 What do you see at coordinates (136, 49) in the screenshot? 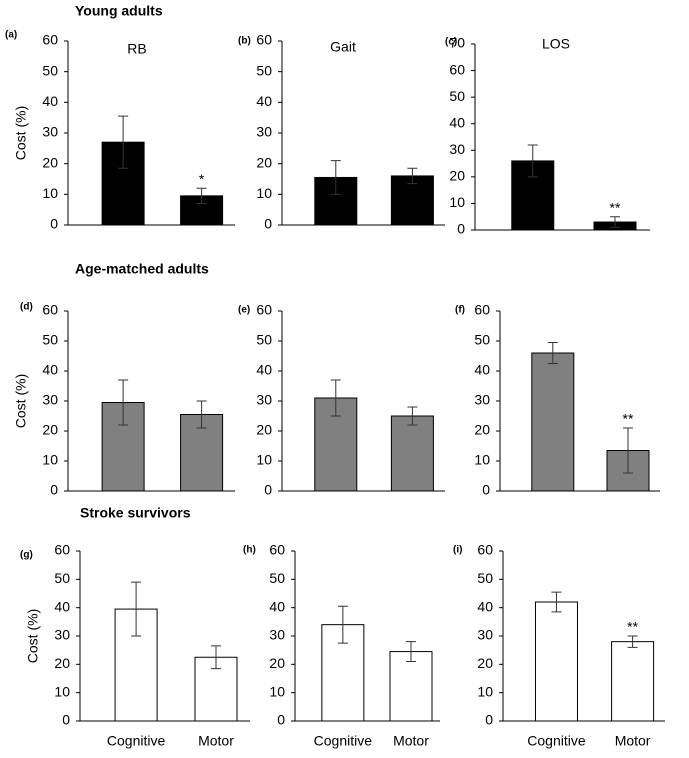
I see `panel-title: RB` at bounding box center [136, 49].